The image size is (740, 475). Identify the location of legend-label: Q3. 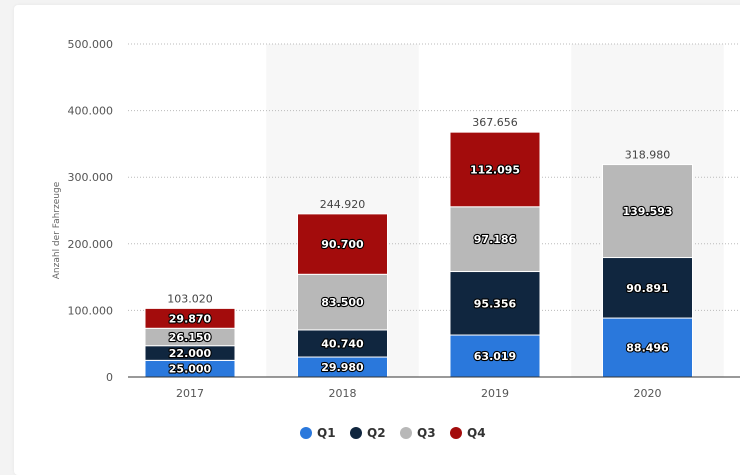
(426, 433).